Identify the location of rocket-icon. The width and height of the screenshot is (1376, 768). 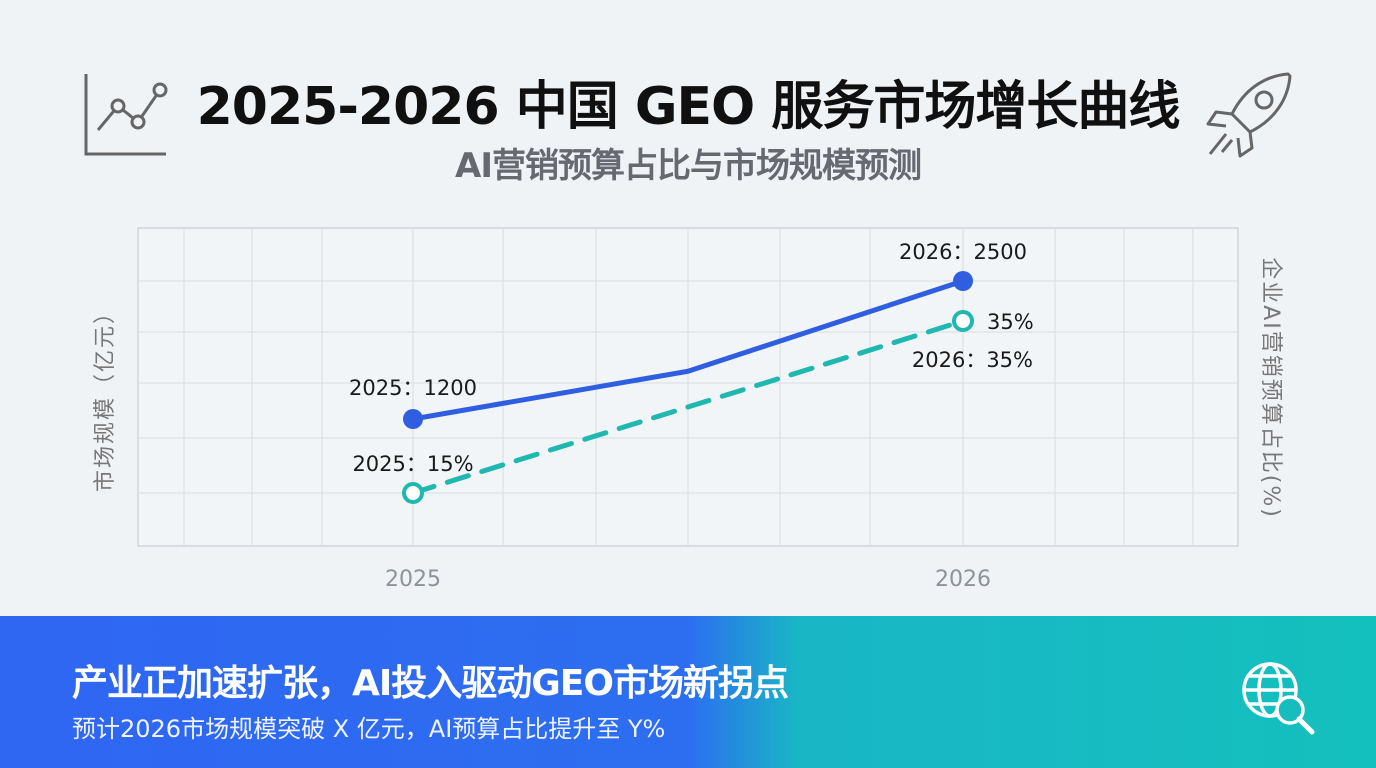
(1249, 115).